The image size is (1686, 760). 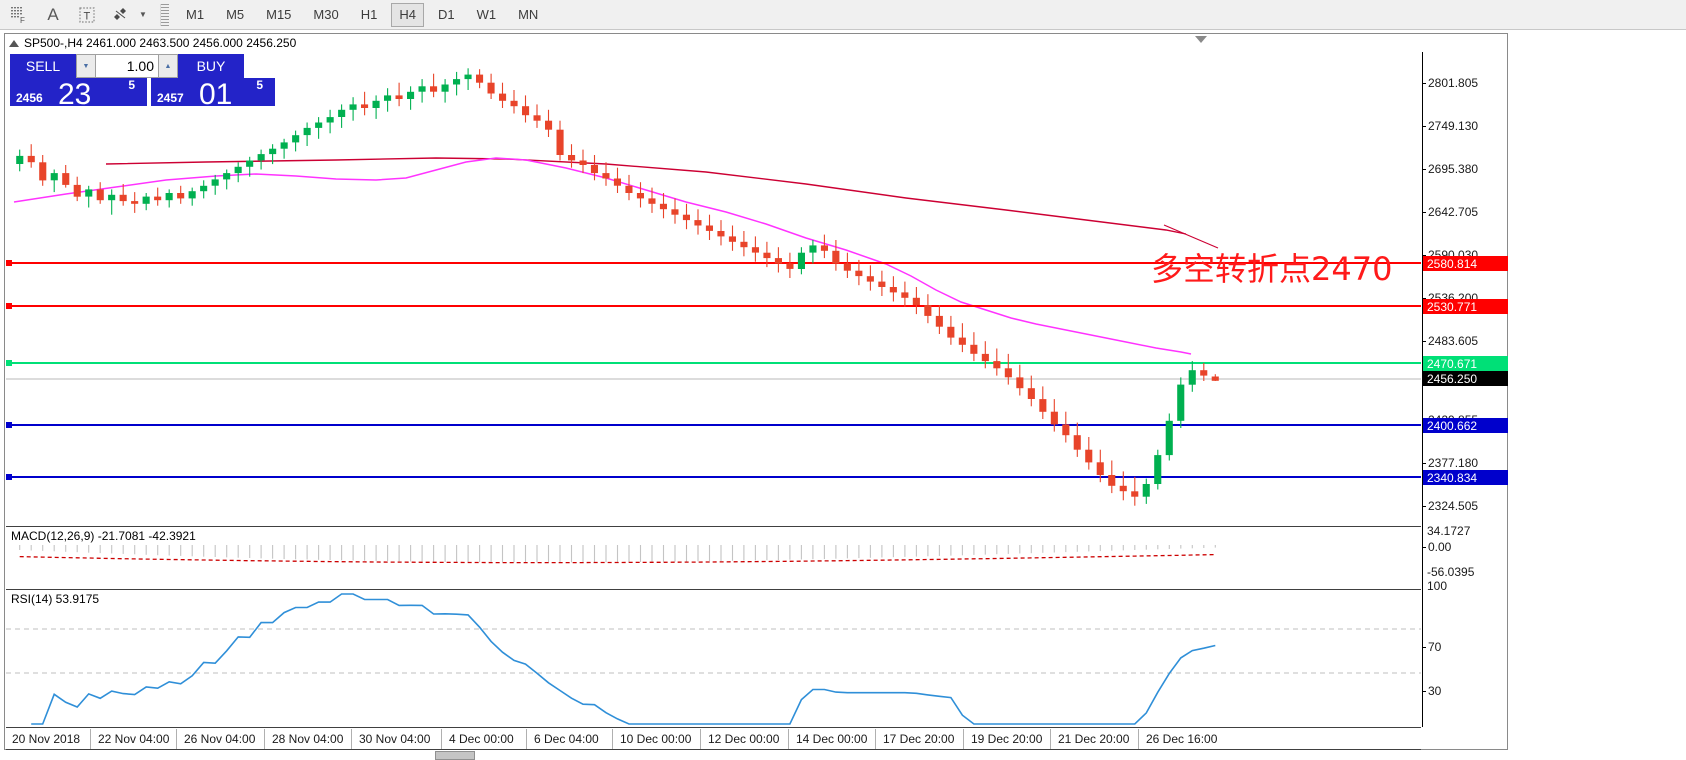 I want to click on time-axis-label: 28 Nov 04:00, so click(x=308, y=739).